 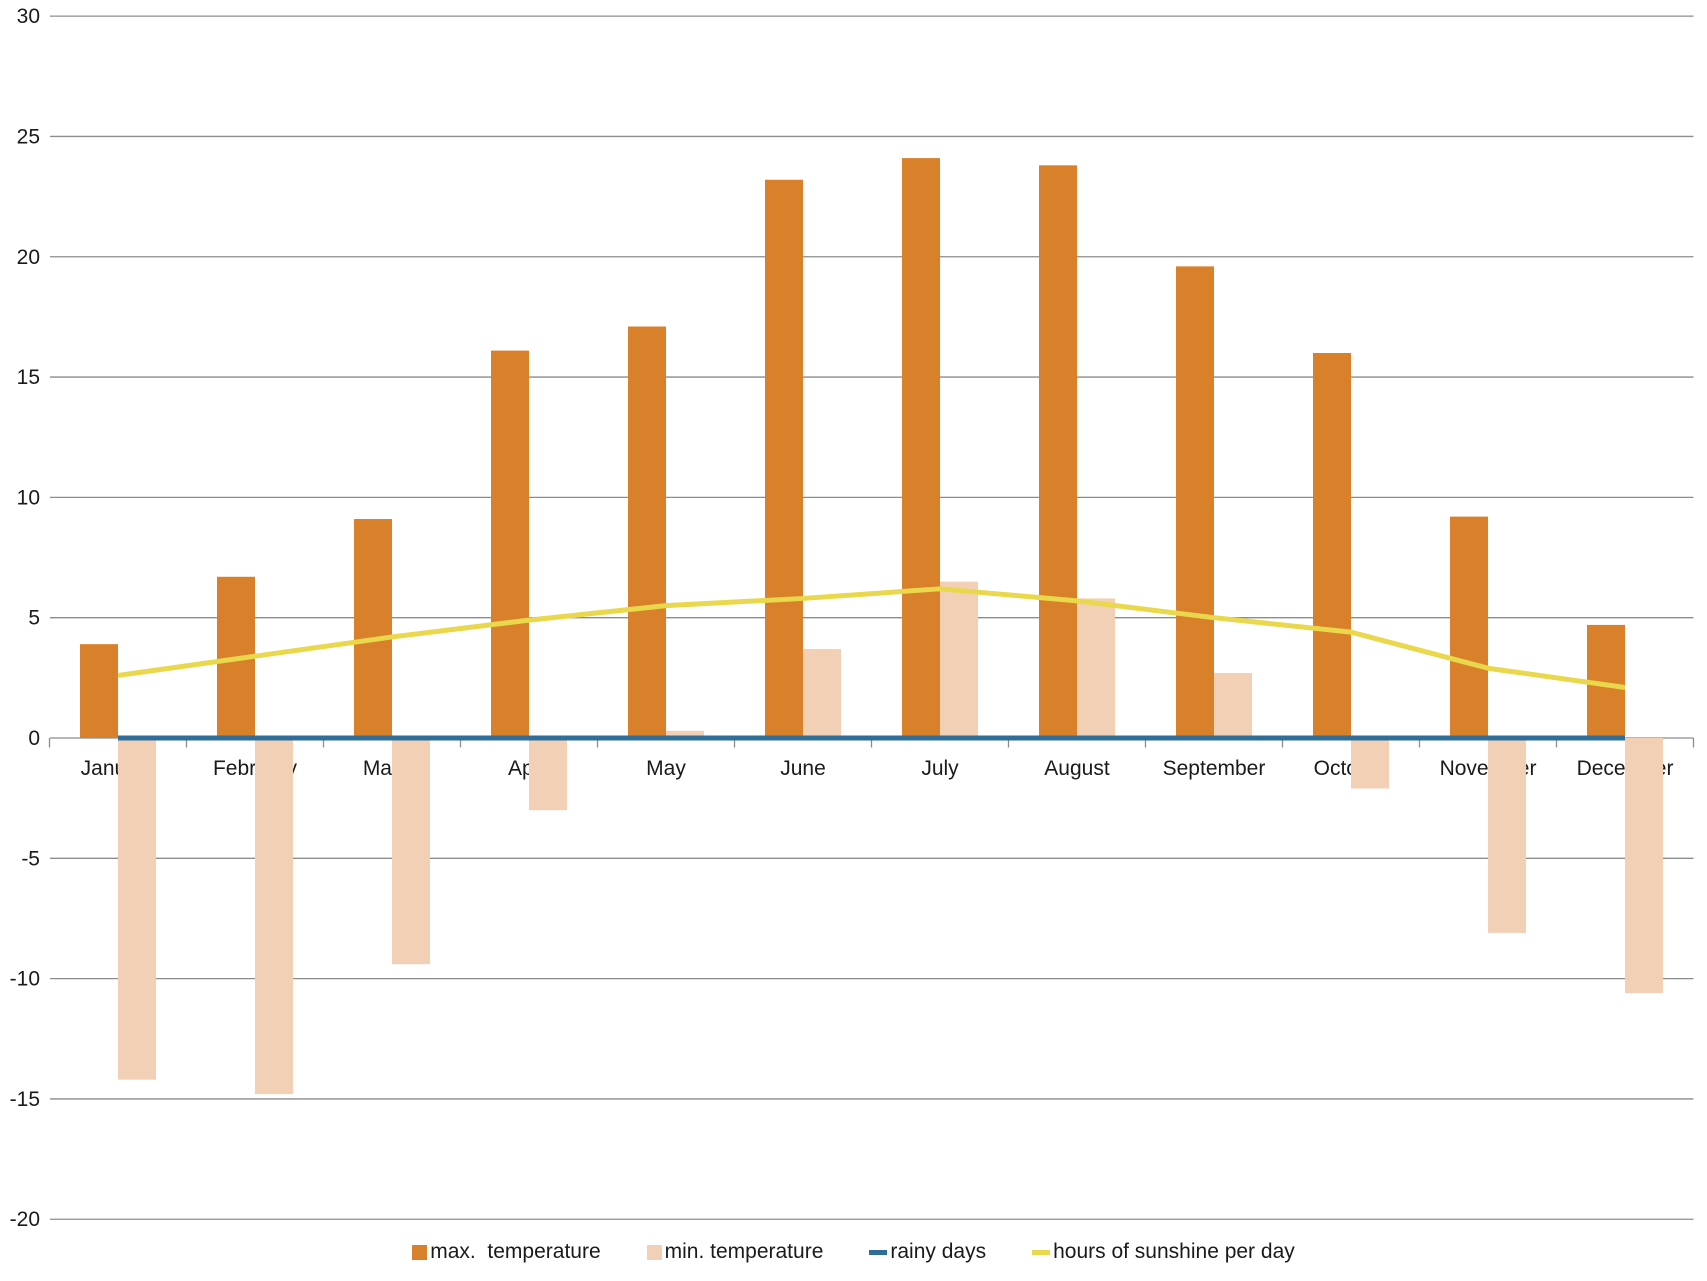 What do you see at coordinates (959, 659) in the screenshot?
I see `bar-min-temperature-July` at bounding box center [959, 659].